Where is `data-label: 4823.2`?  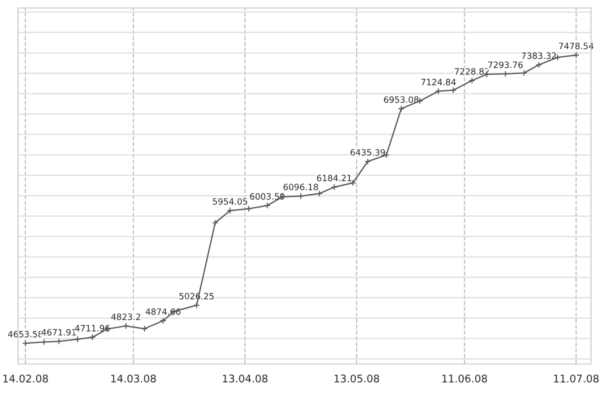 data-label: 4823.2 is located at coordinates (125, 317).